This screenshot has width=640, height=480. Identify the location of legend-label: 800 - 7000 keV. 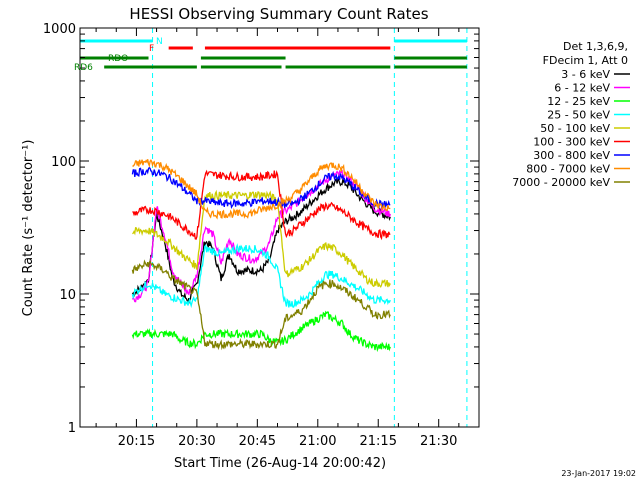
(568, 169).